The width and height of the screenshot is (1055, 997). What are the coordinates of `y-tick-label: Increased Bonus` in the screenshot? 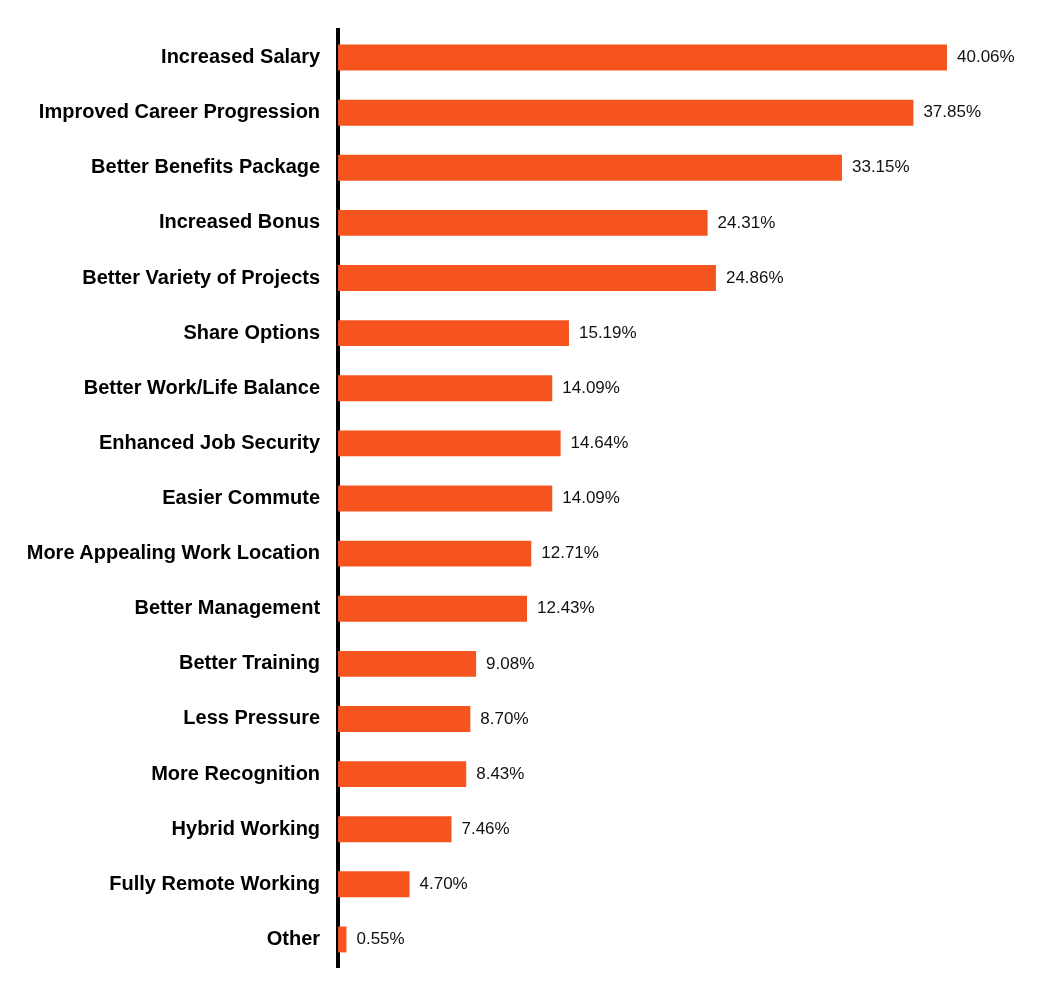 It's located at (239, 221).